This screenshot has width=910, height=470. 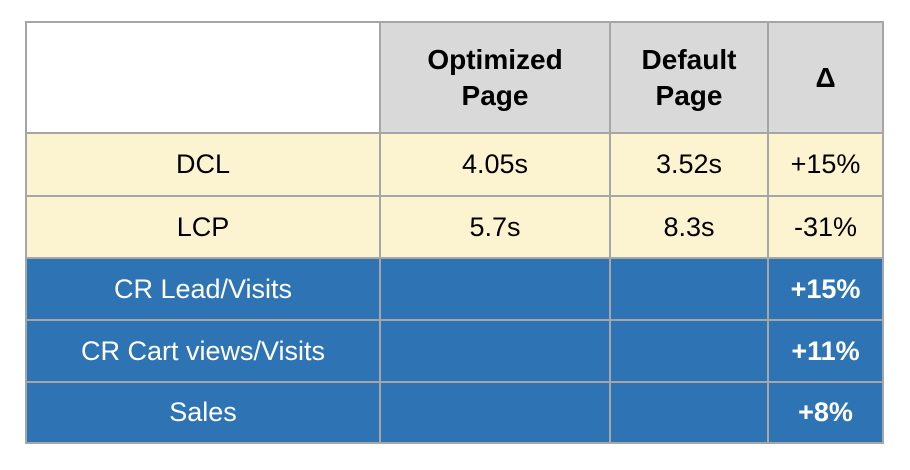 I want to click on table-row-cr-lead-visits: CR Lead/Visits +15%, so click(x=454, y=289).